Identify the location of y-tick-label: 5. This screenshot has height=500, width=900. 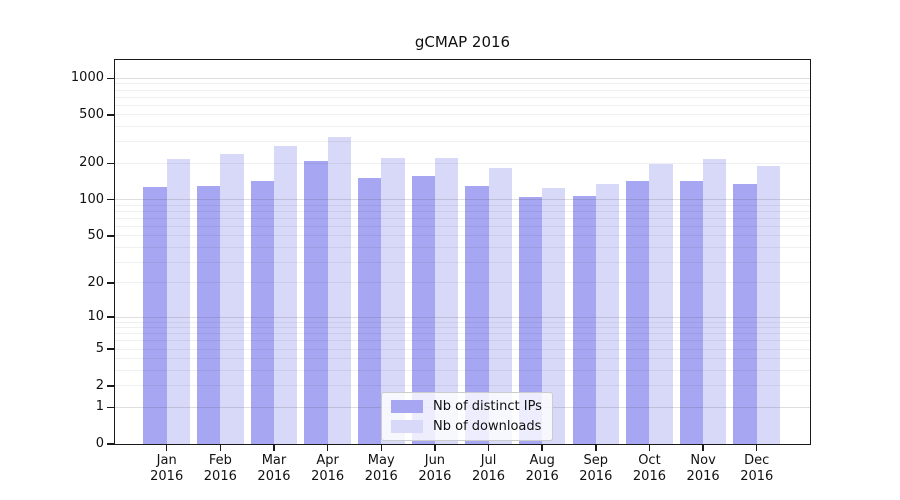
(99, 349).